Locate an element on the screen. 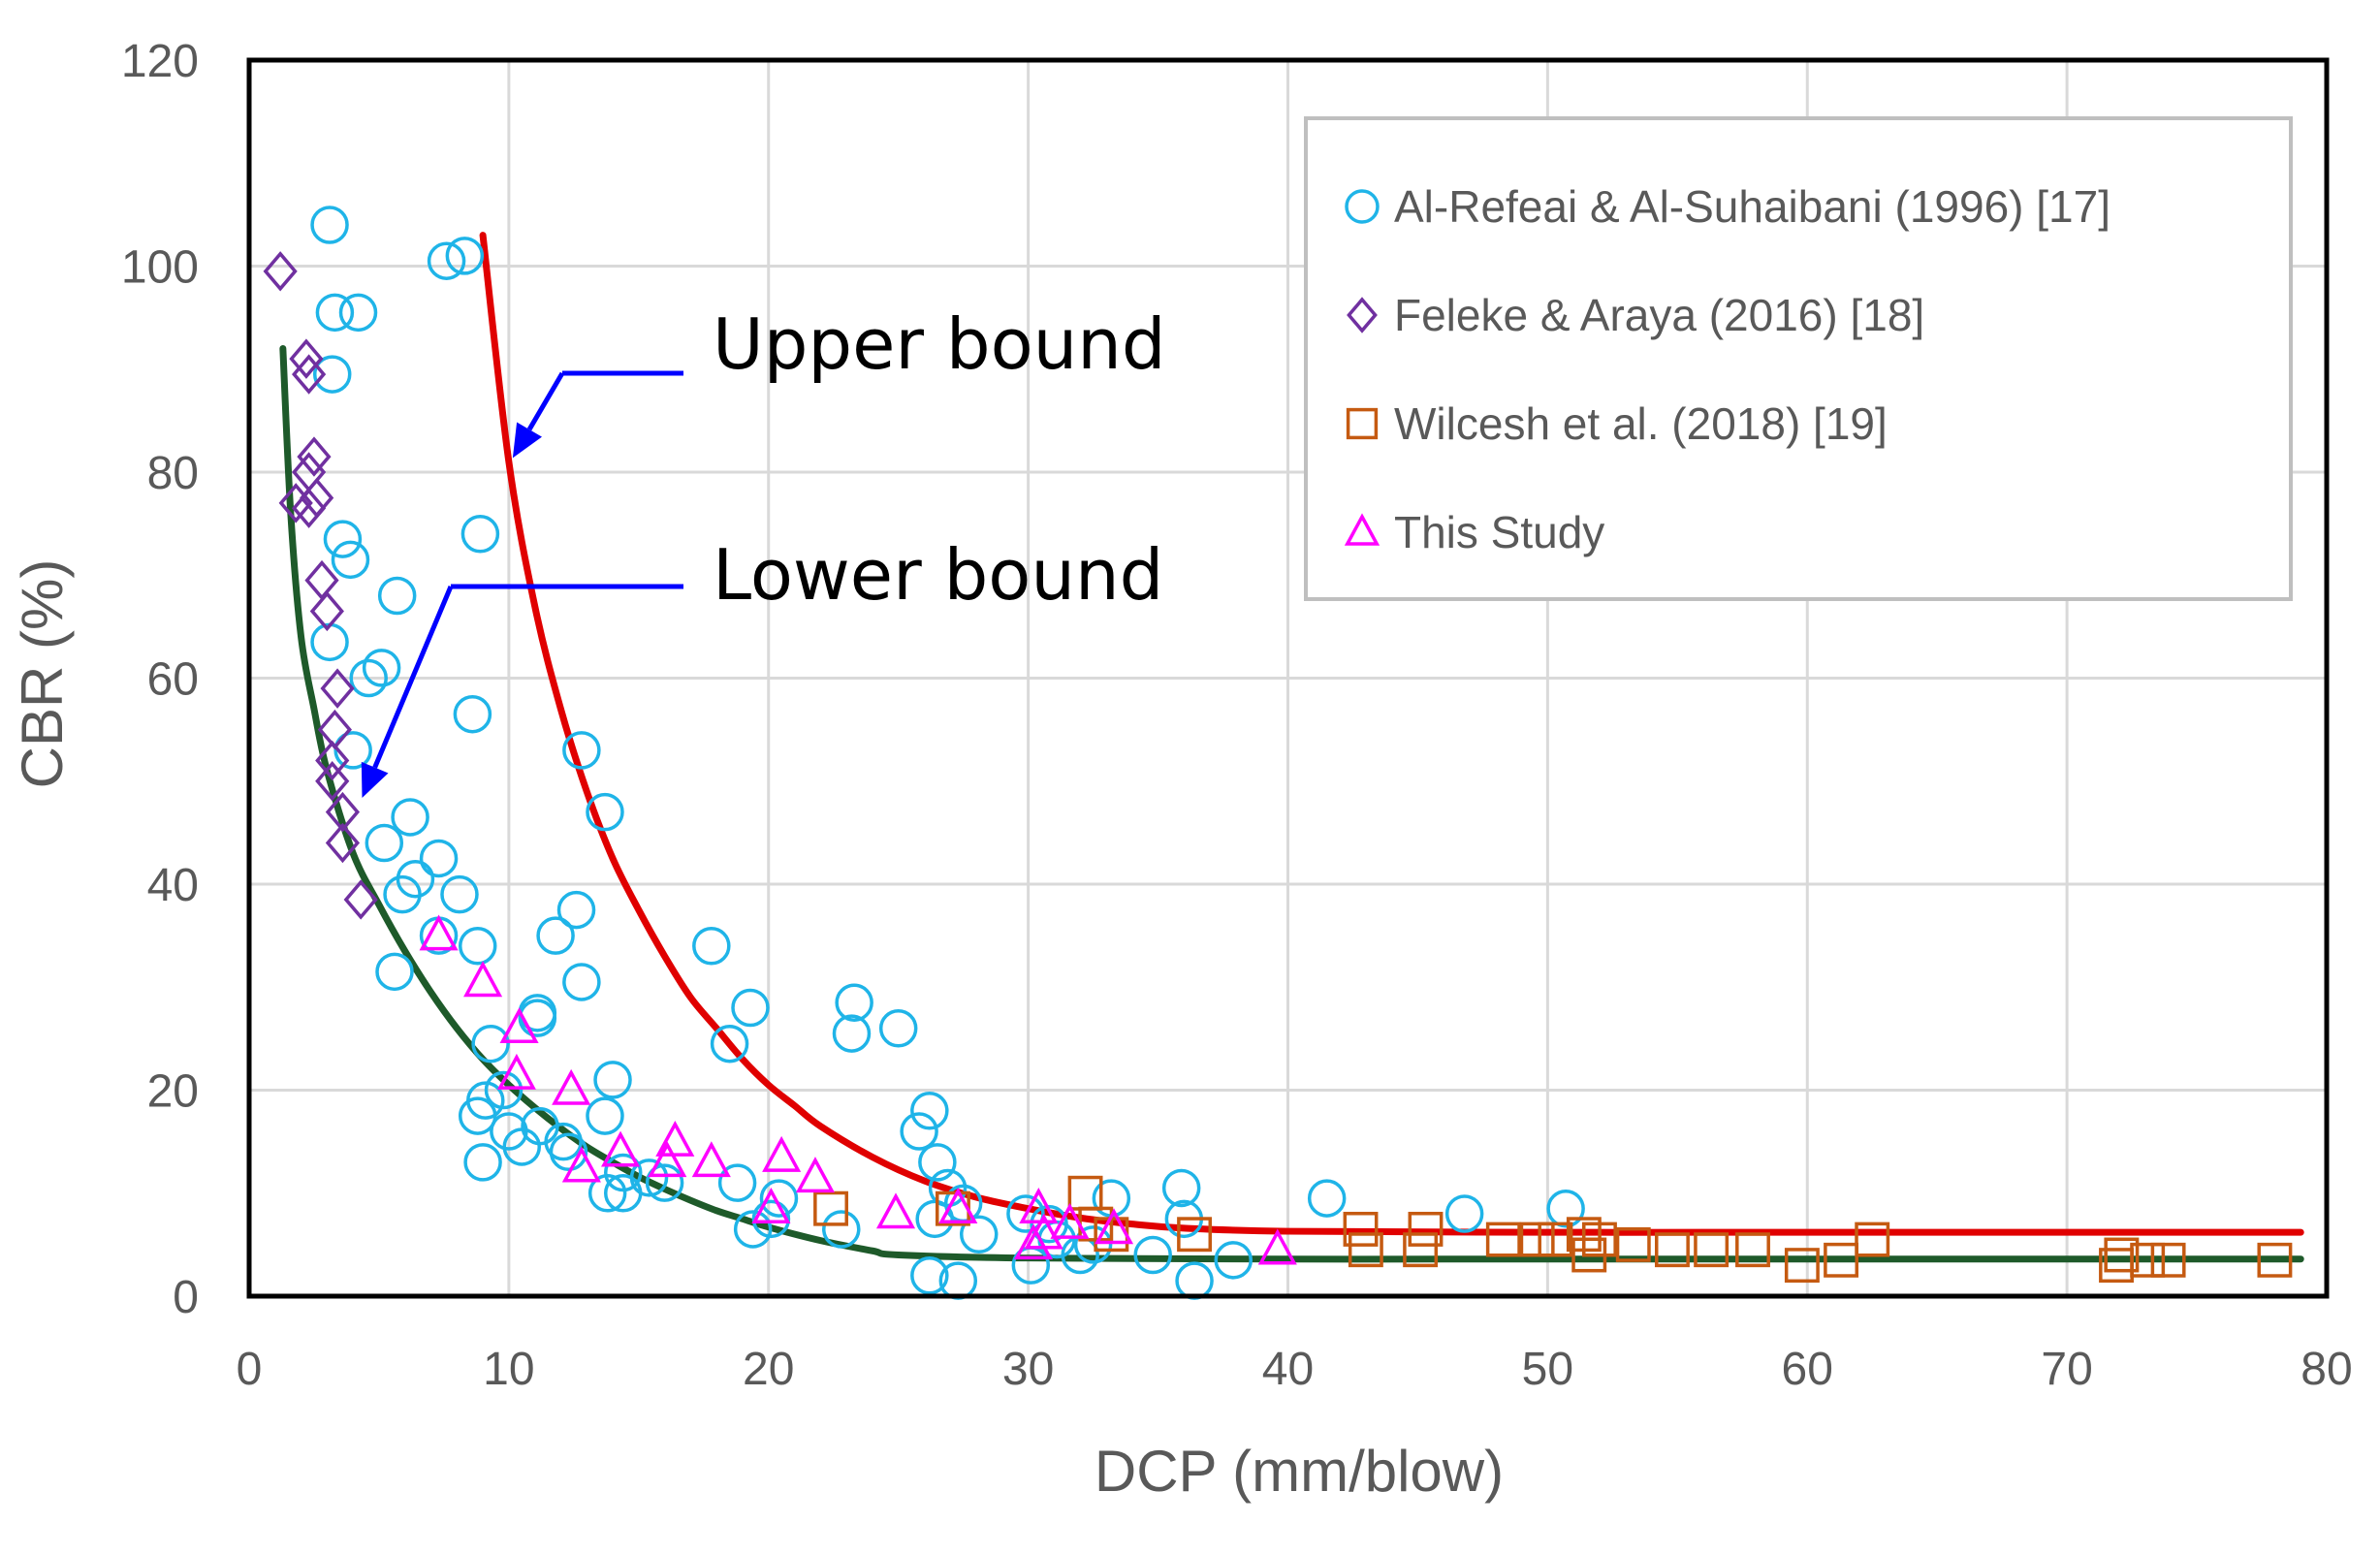  x-tick-label: 30 is located at coordinates (1028, 1369).